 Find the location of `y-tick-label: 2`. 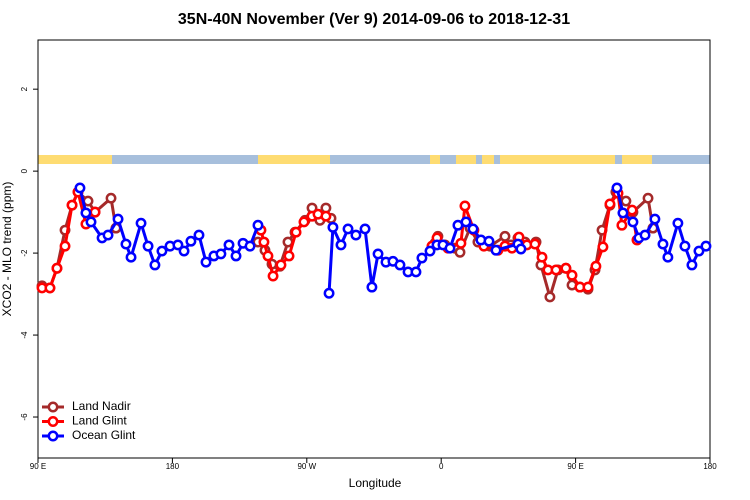

y-tick-label: 2 is located at coordinates (24, 88).